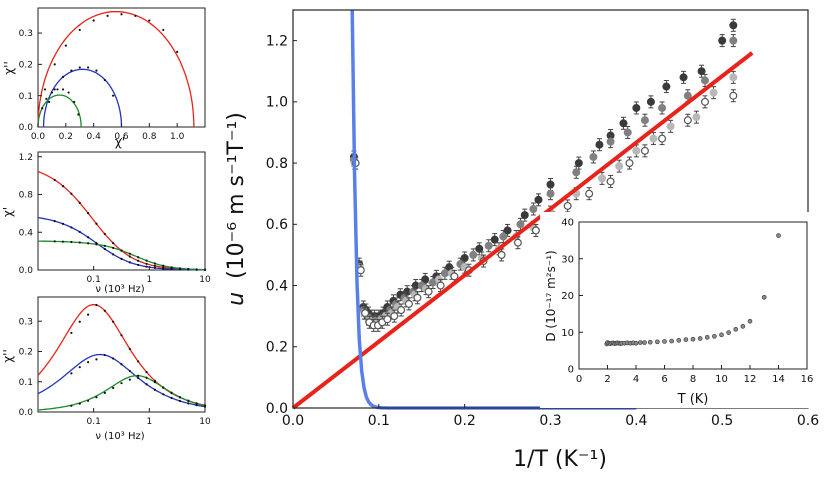 The height and width of the screenshot is (477, 830). I want to click on main-y-tick-label: 0.0, so click(277, 409).